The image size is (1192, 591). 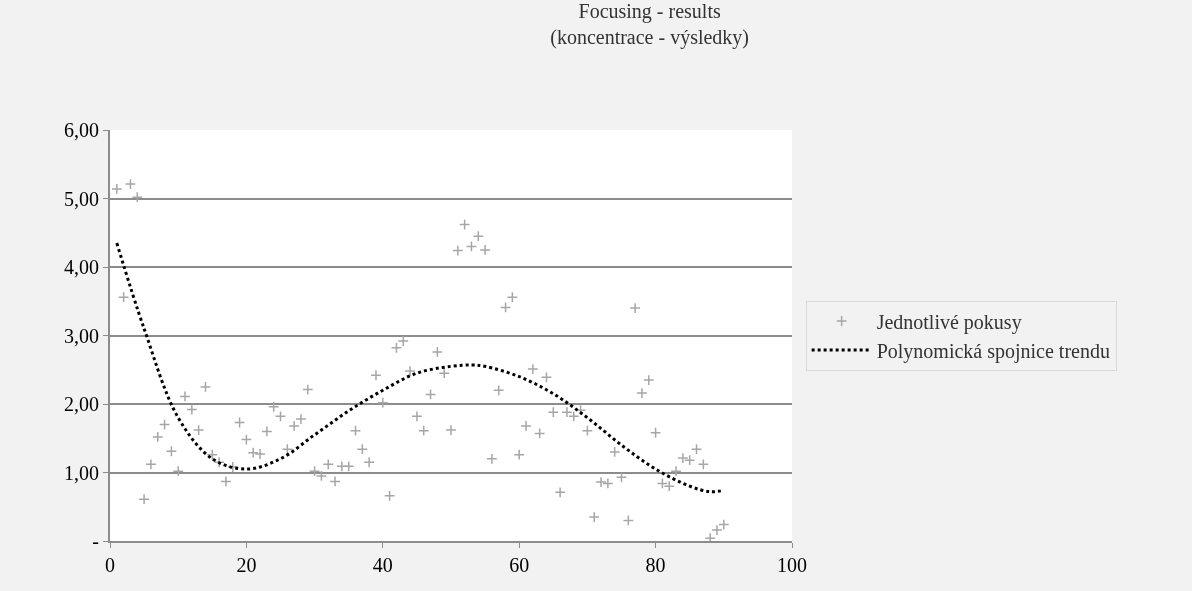 What do you see at coordinates (81, 130) in the screenshot?
I see `y-tick-label: 6,00` at bounding box center [81, 130].